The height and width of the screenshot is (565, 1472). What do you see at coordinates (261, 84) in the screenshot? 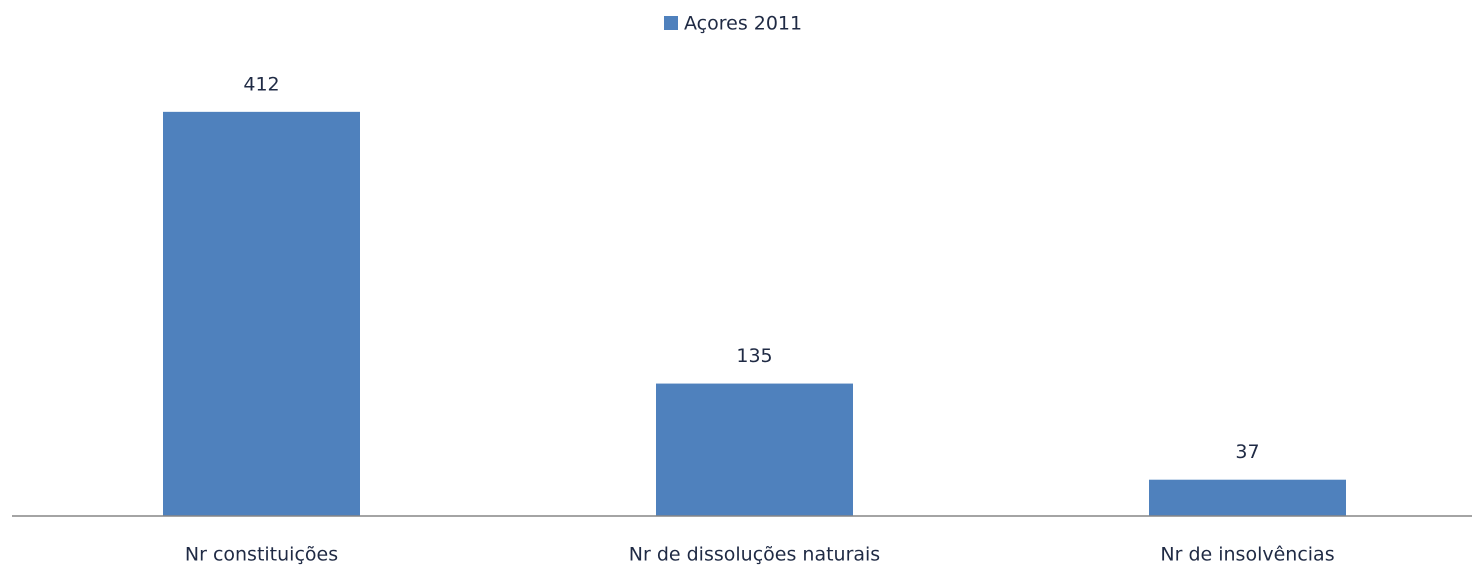
I see `data-label: 412` at bounding box center [261, 84].